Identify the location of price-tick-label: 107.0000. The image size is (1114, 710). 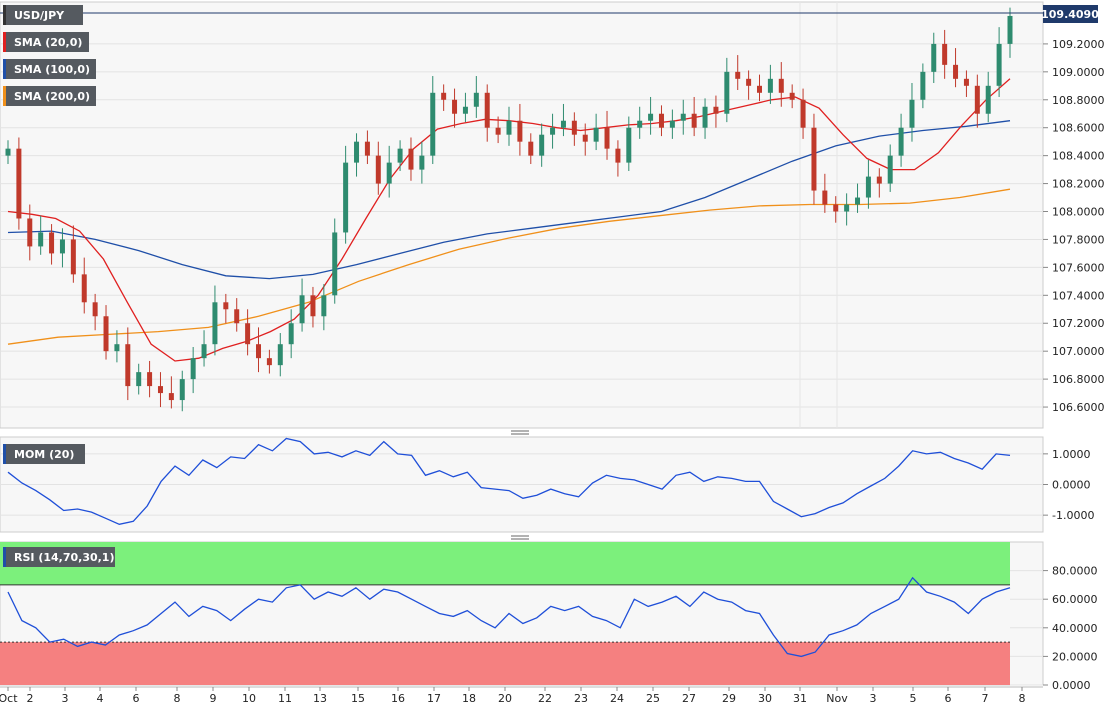
(1078, 351).